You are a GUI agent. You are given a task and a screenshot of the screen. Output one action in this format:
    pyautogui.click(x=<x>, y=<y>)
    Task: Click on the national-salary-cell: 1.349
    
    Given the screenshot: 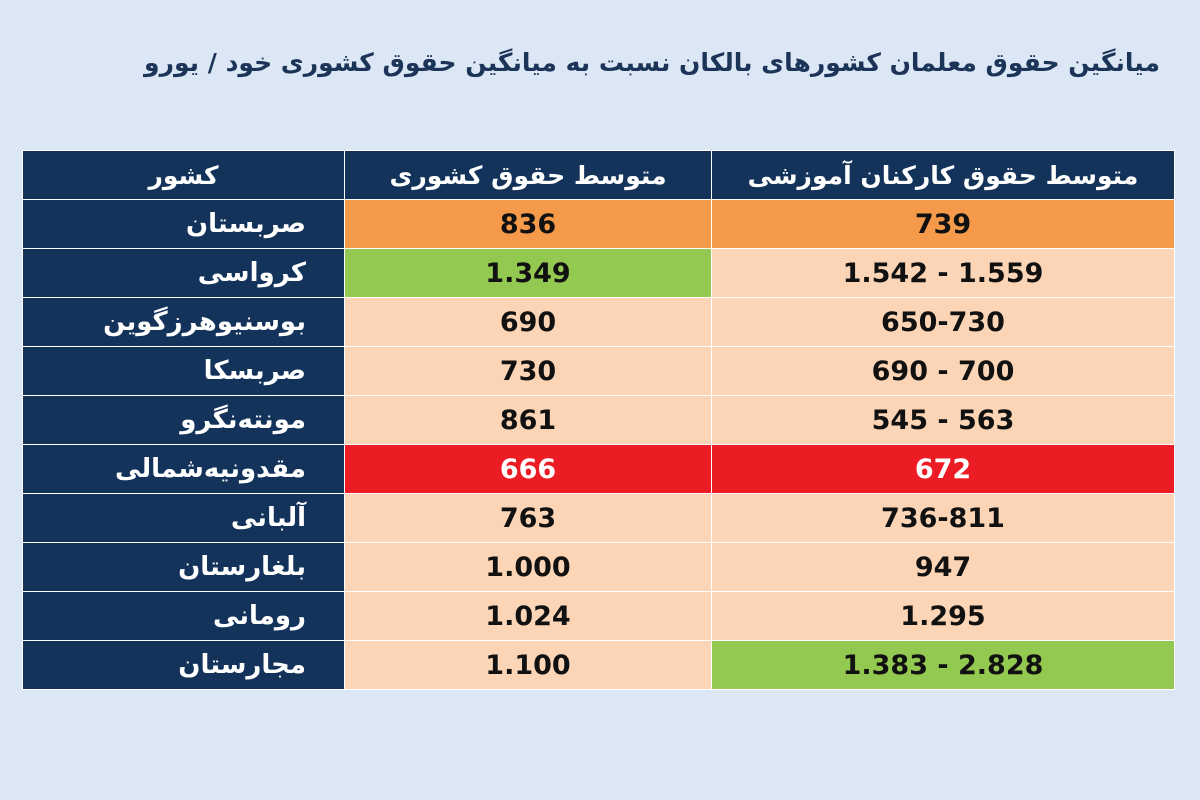 What is the action you would take?
    pyautogui.click(x=528, y=273)
    